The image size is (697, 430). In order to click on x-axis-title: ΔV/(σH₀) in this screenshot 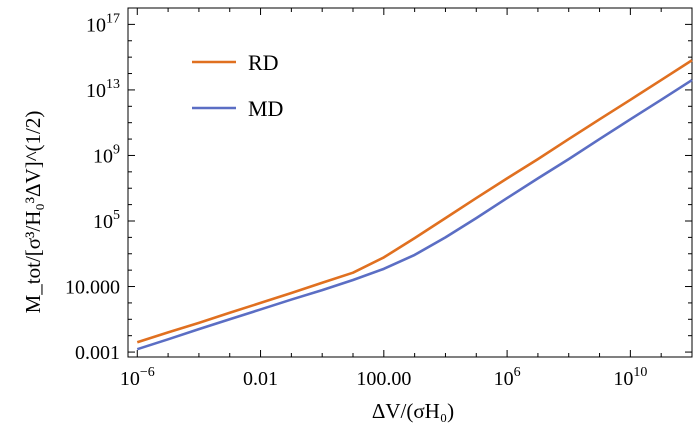, I will do `click(413, 411)`.